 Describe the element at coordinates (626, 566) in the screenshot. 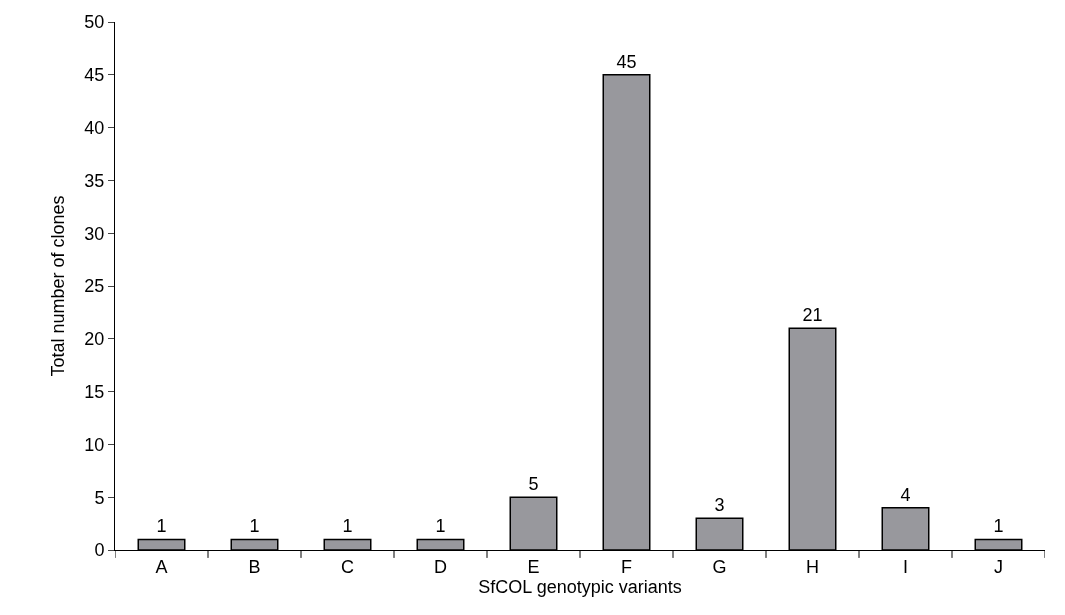

I see `x-tick-label: F` at that location.